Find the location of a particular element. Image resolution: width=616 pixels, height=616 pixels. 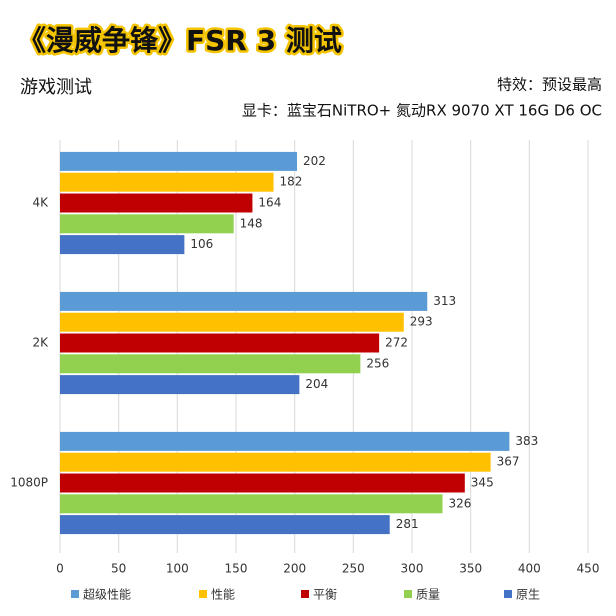

chart-title: 《漫威争锋》FSR 3 测试 is located at coordinates (180, 40).